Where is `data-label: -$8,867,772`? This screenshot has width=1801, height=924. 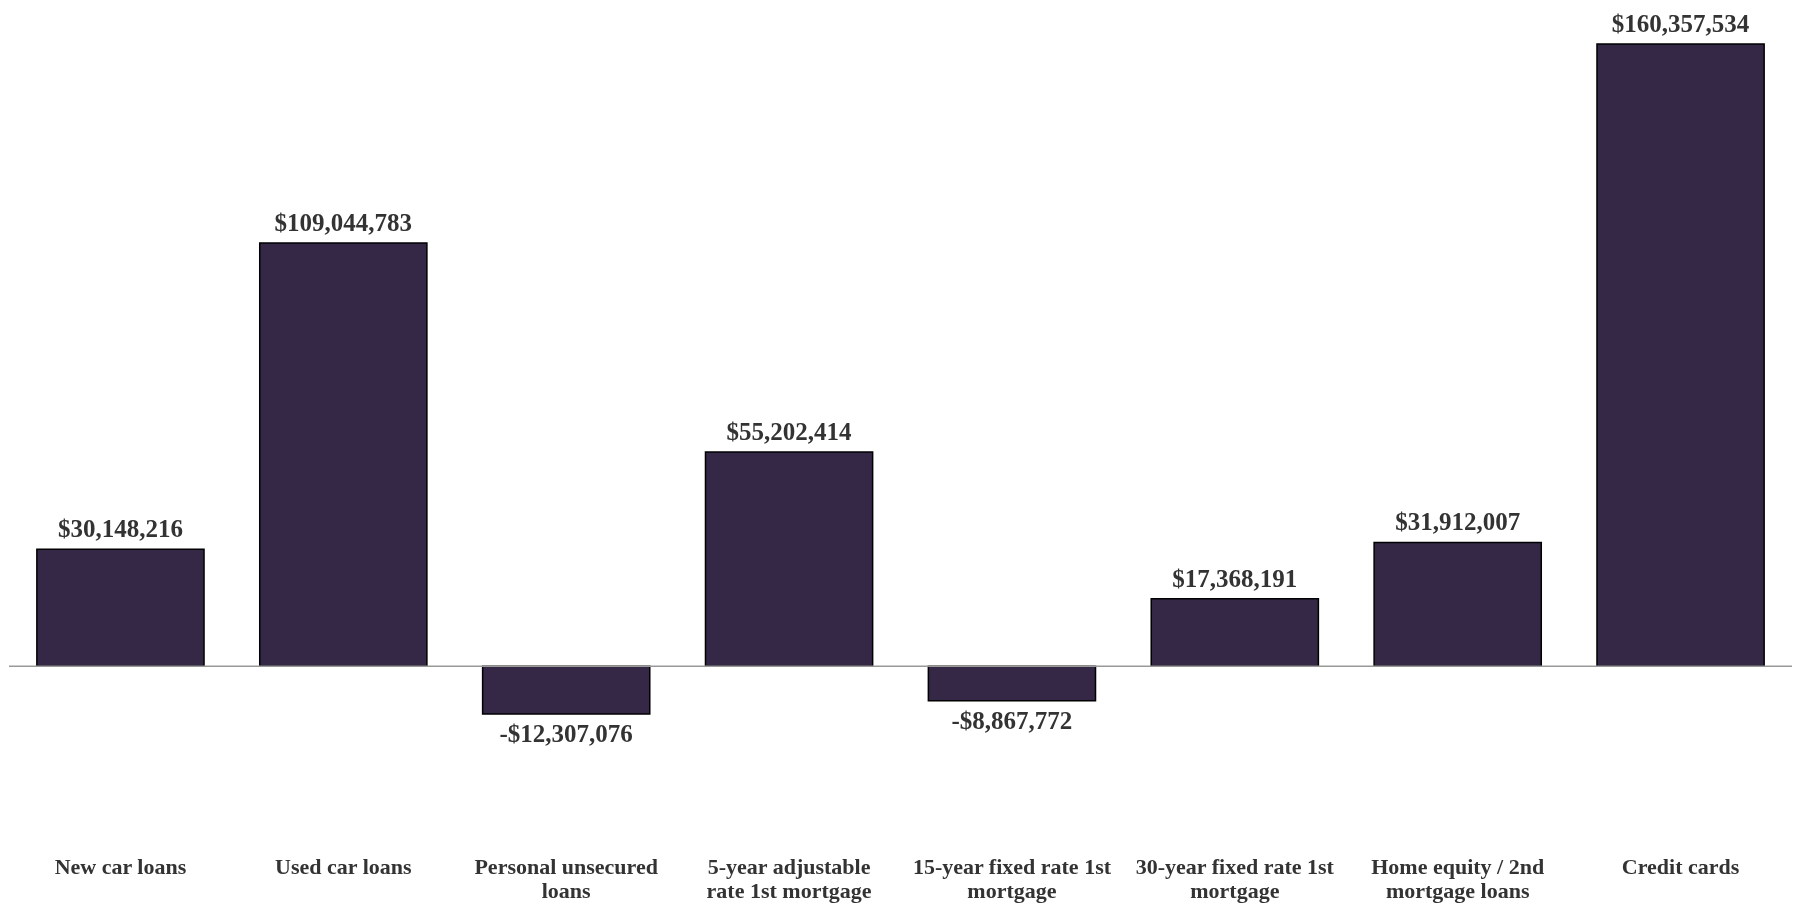
data-label: -$8,867,772 is located at coordinates (1012, 720).